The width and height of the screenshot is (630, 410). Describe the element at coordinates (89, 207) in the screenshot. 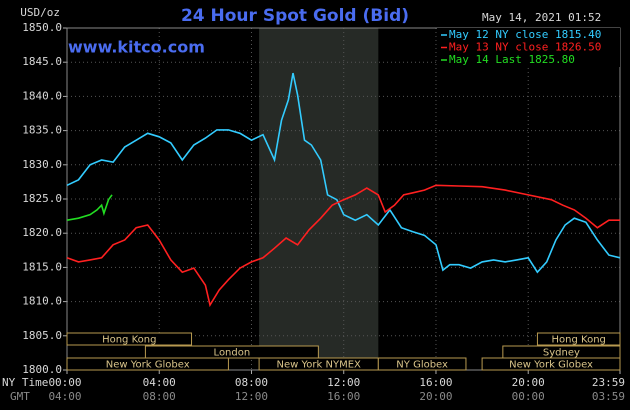

I see `series-line` at that location.